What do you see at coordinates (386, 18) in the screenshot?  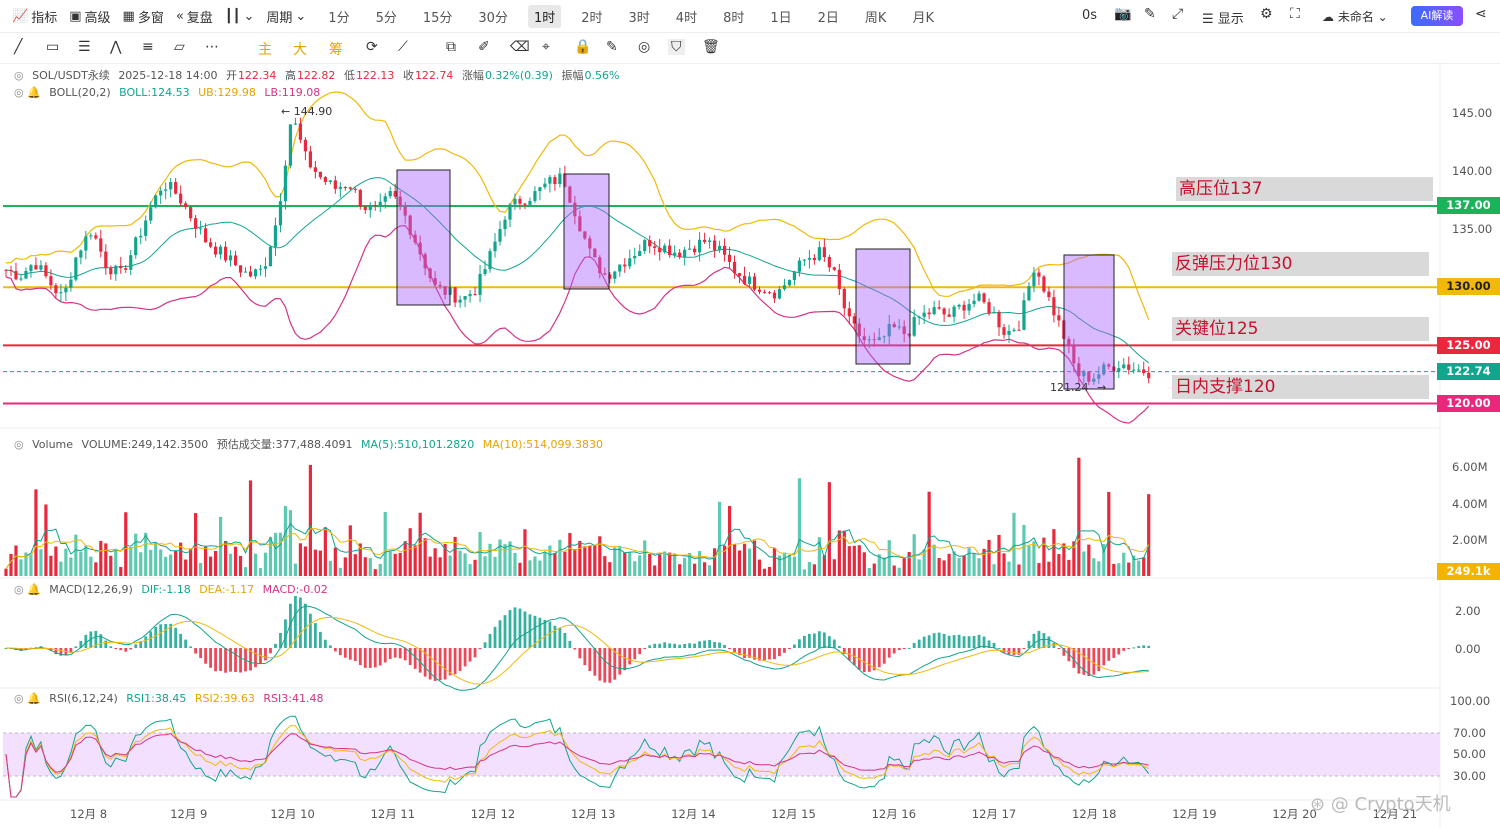 I see `timeframe-tab: 5分` at bounding box center [386, 18].